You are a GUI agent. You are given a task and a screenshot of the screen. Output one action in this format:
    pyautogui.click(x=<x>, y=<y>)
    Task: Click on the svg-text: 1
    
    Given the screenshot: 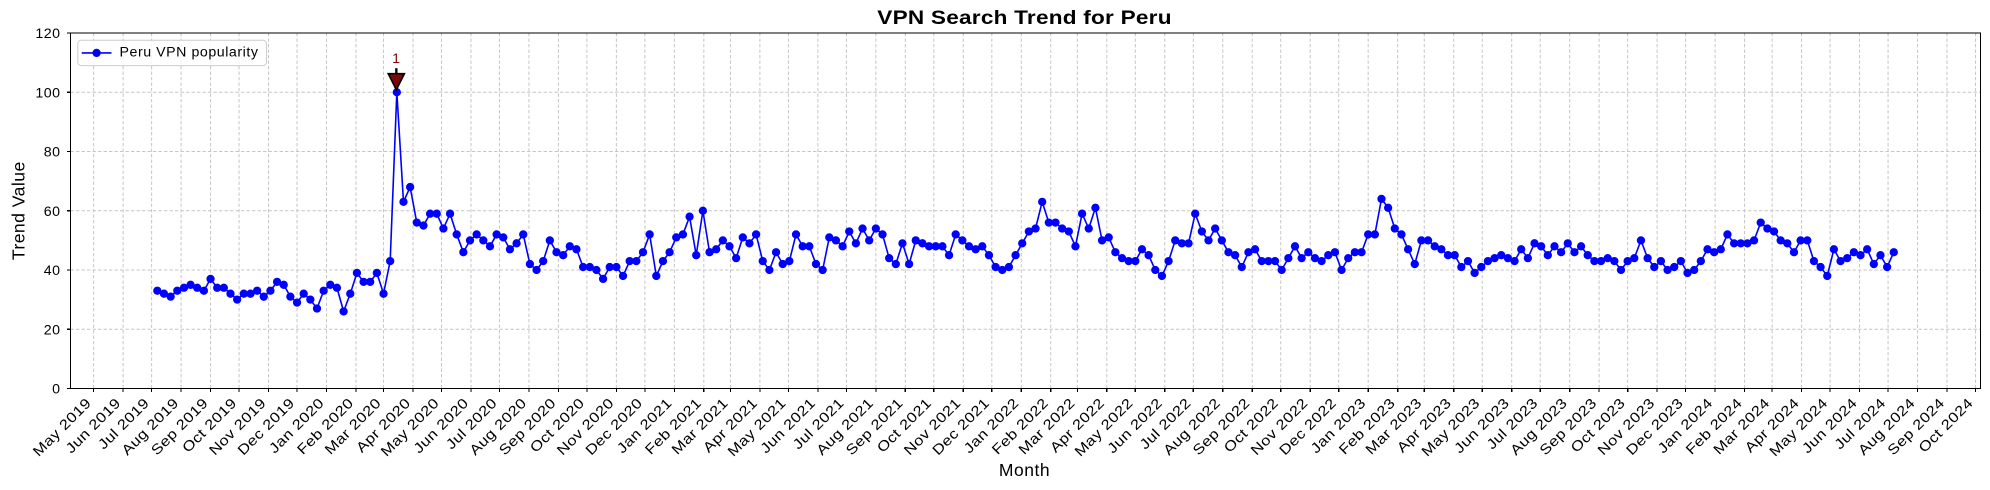 What is the action you would take?
    pyautogui.click(x=396, y=59)
    